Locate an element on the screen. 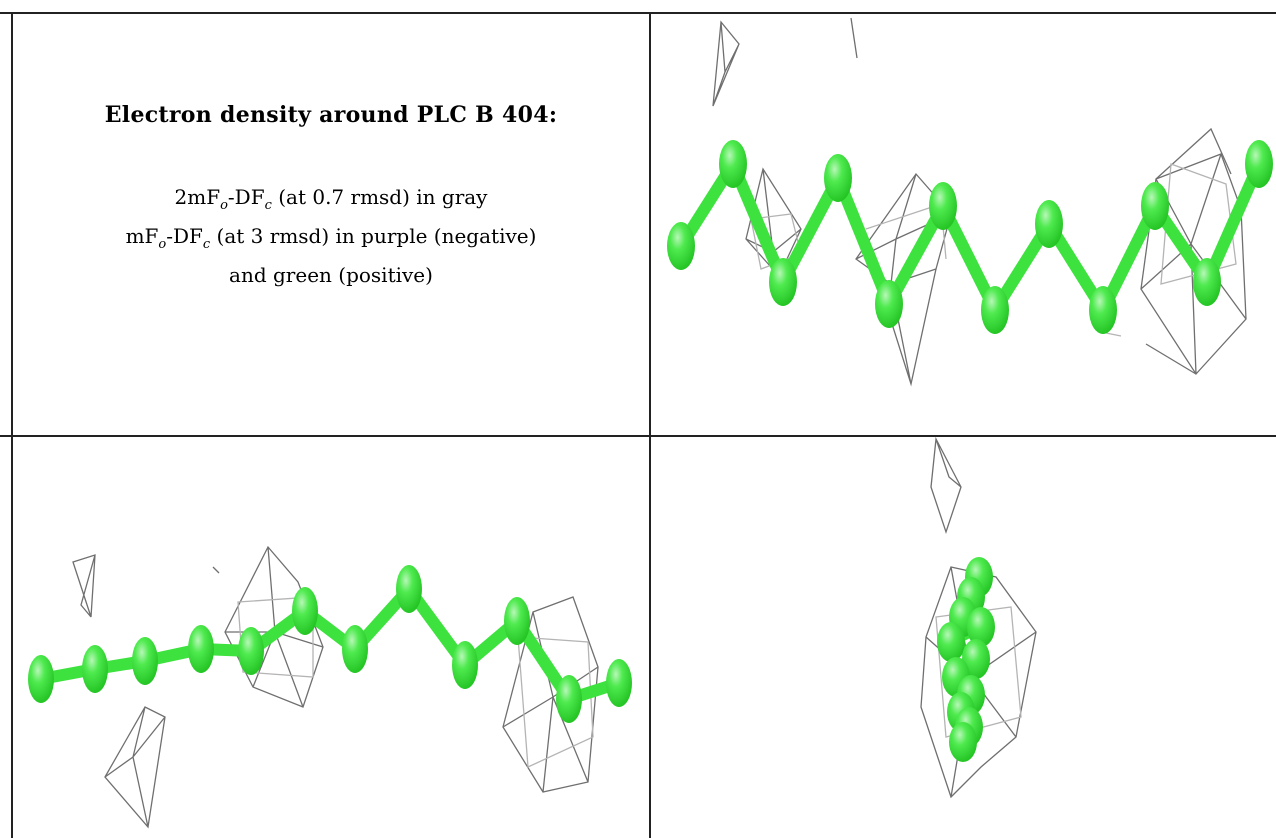 The width and height of the screenshot is (1276, 838). legend-line-colors: and green (positive) is located at coordinates (331, 275).